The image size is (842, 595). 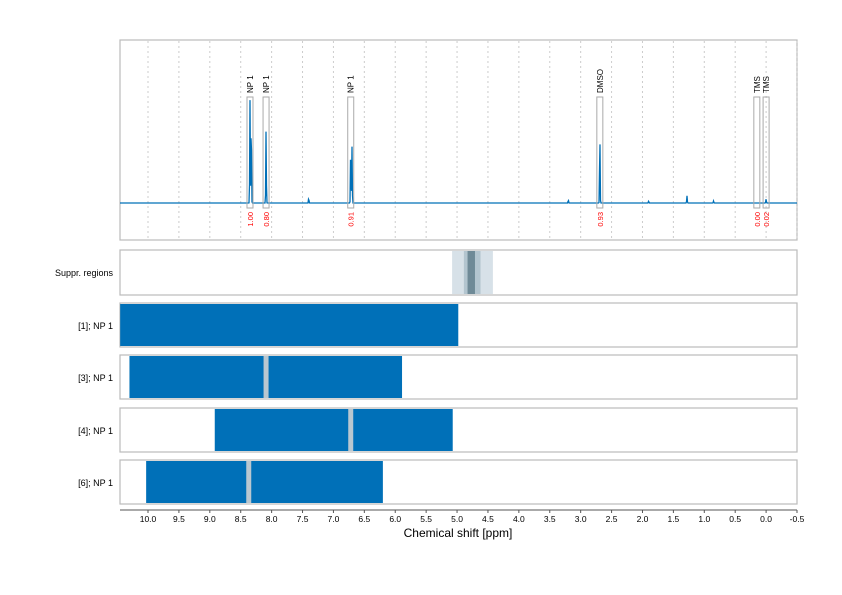 What do you see at coordinates (581, 519) in the screenshot?
I see `x-tick-label: 3.0` at bounding box center [581, 519].